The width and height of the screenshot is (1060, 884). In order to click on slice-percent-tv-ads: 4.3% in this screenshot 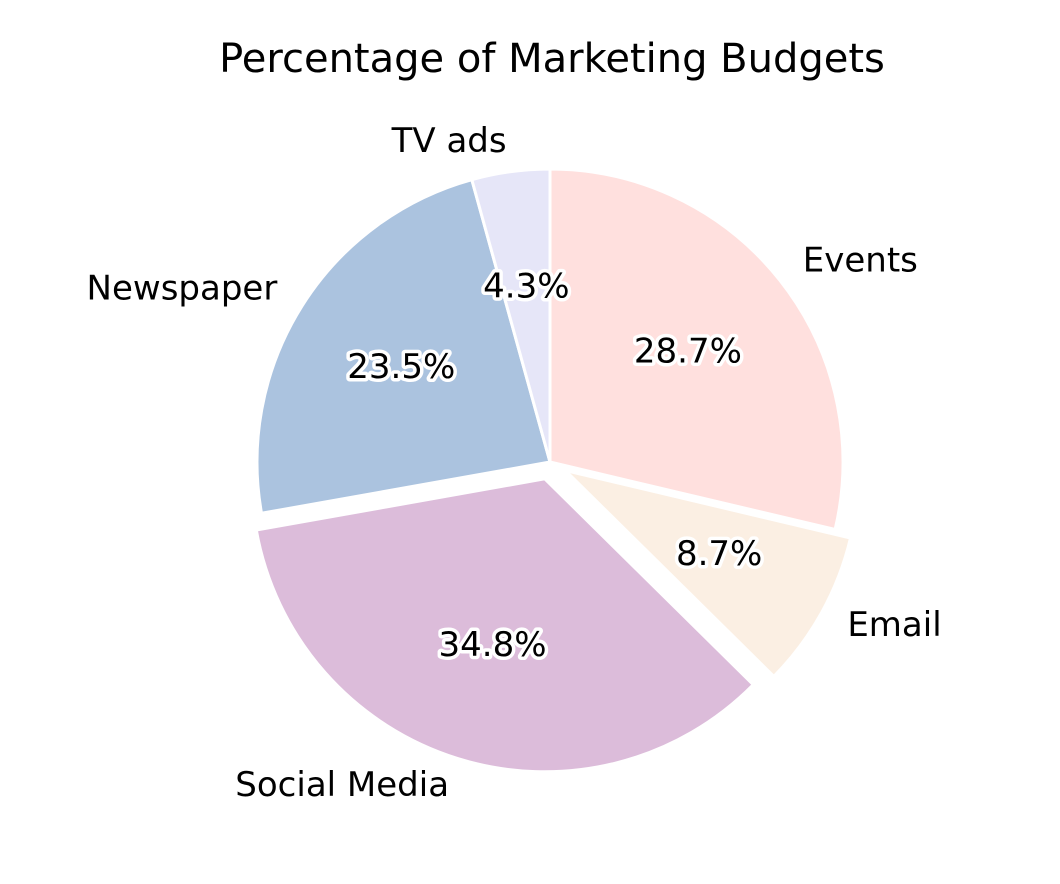, I will do `click(526, 286)`.